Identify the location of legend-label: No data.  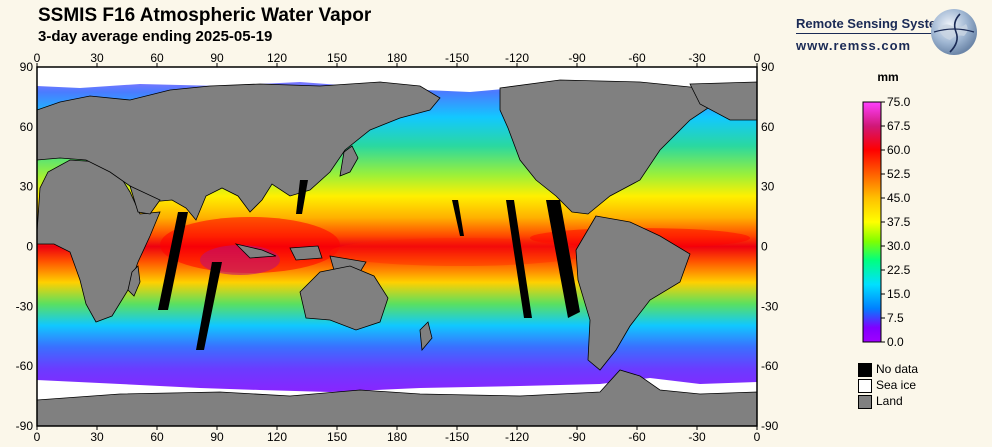
(897, 369).